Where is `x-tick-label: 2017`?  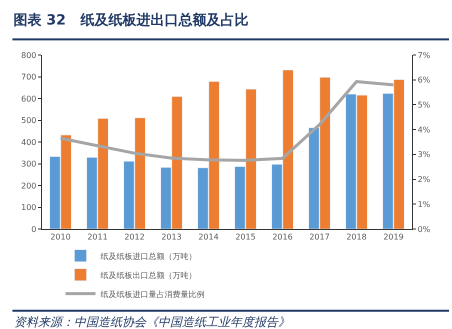
x-tick-label: 2017 is located at coordinates (319, 237).